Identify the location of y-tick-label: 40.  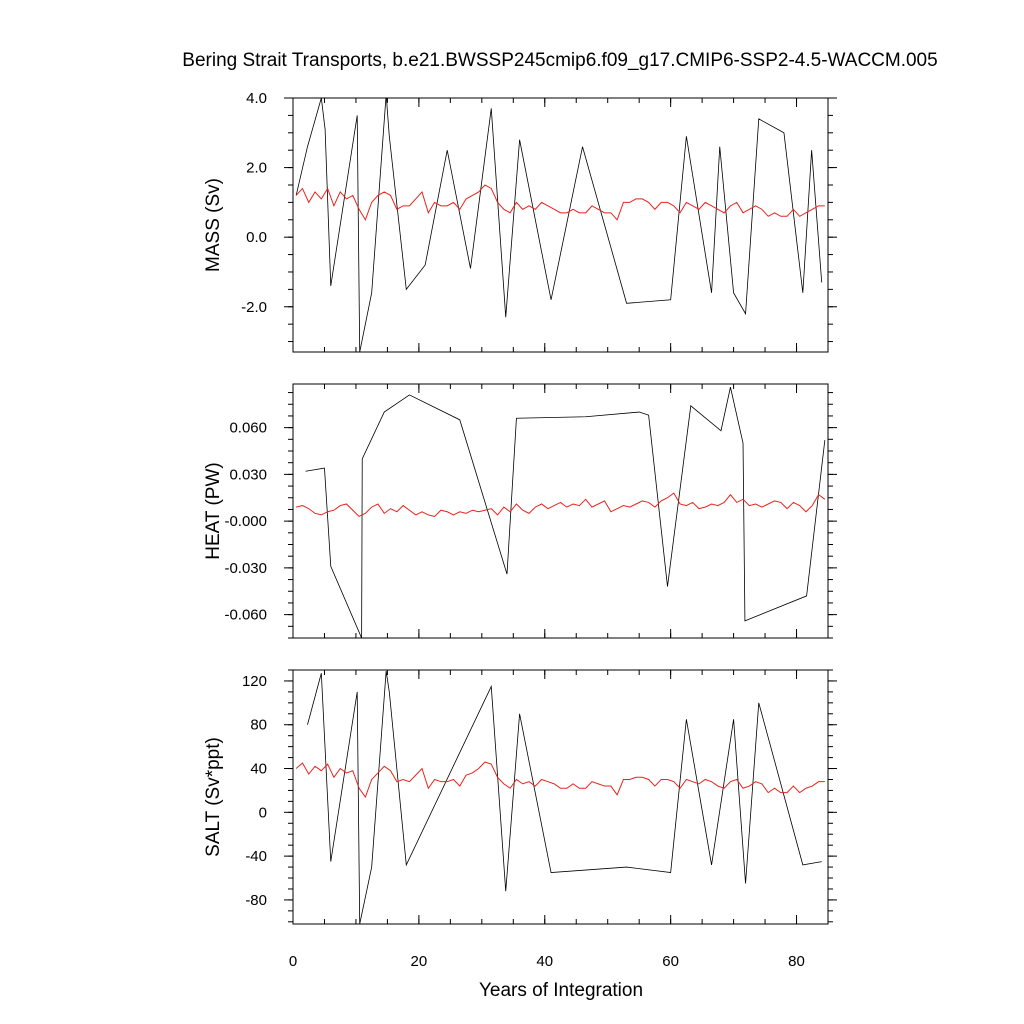
(258, 769).